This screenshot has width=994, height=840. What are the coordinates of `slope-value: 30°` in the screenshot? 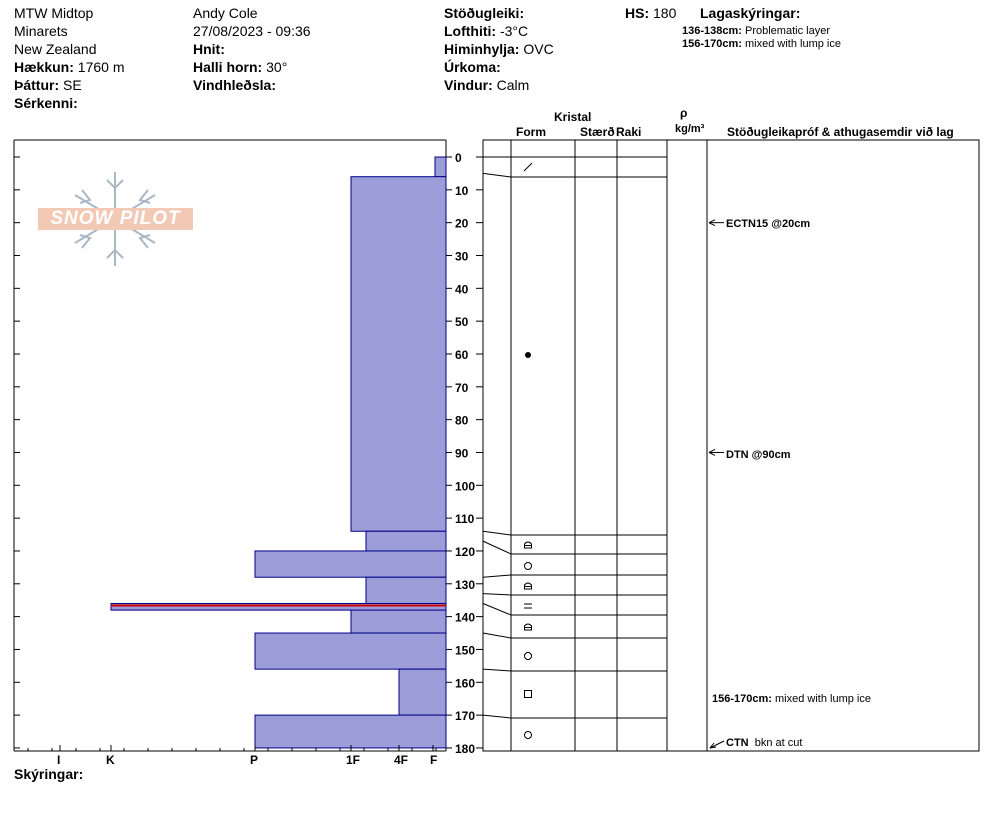 It's located at (277, 67).